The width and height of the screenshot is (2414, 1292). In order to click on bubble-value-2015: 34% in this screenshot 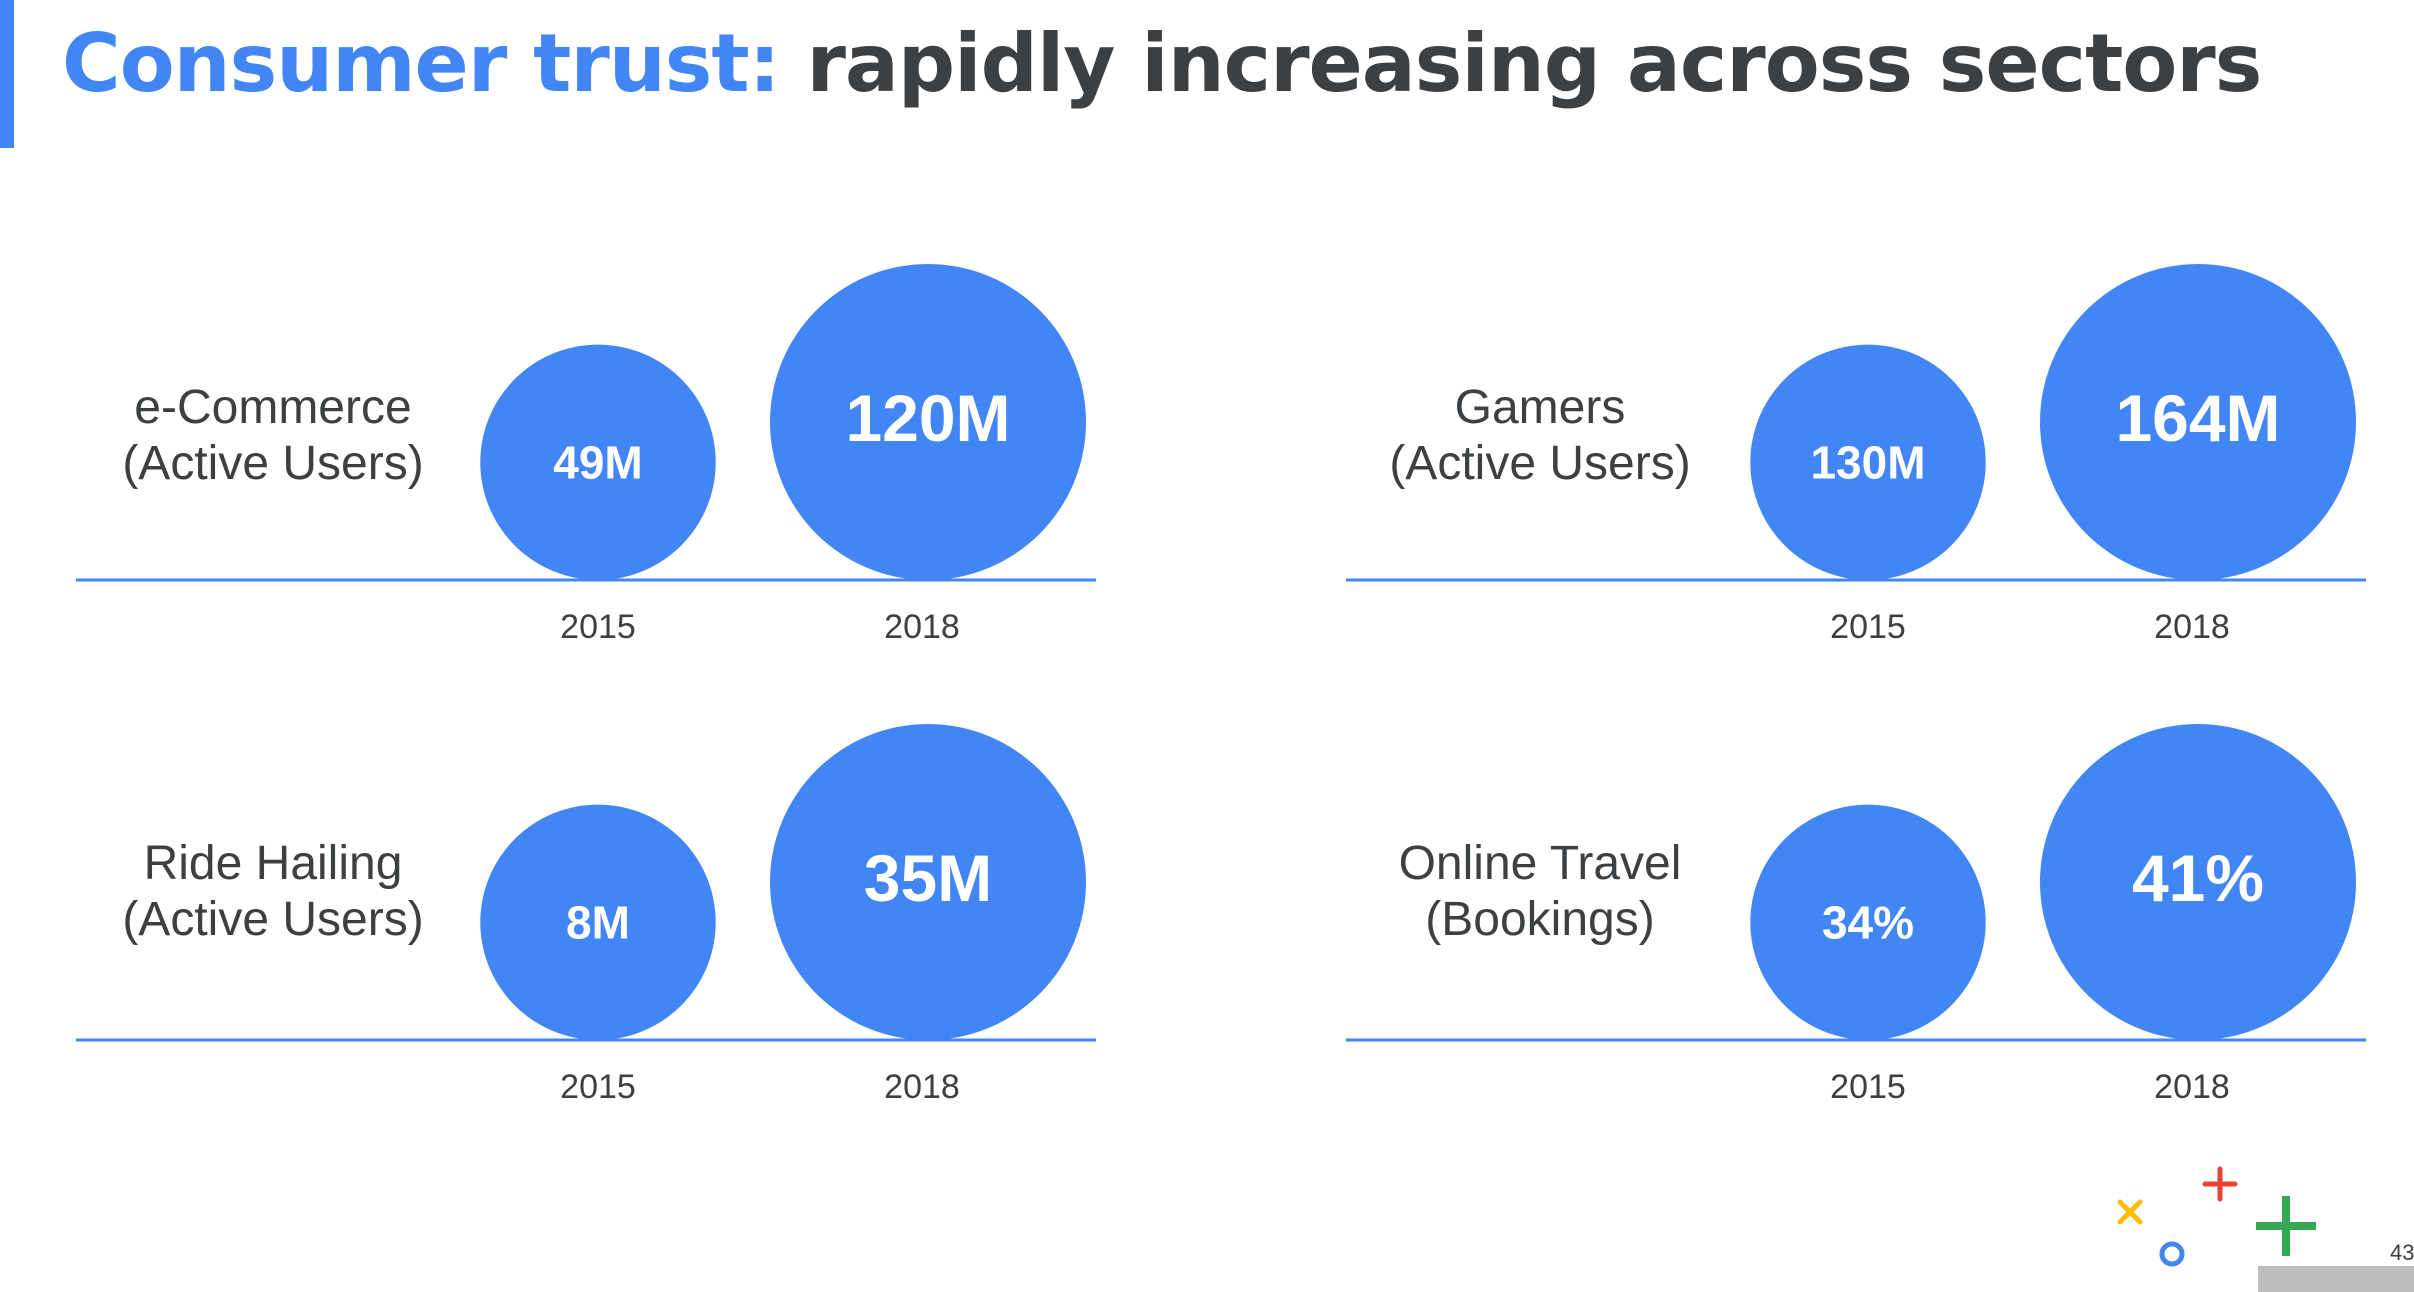, I will do `click(1868, 922)`.